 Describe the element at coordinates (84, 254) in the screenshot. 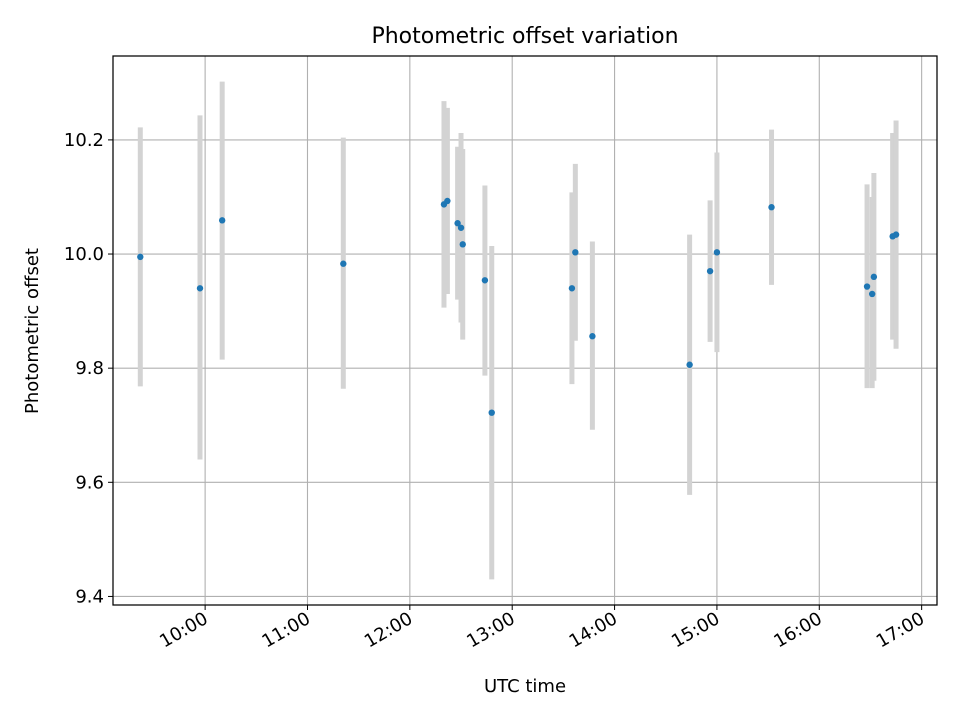

I see `y-tick-label: 10.0` at that location.